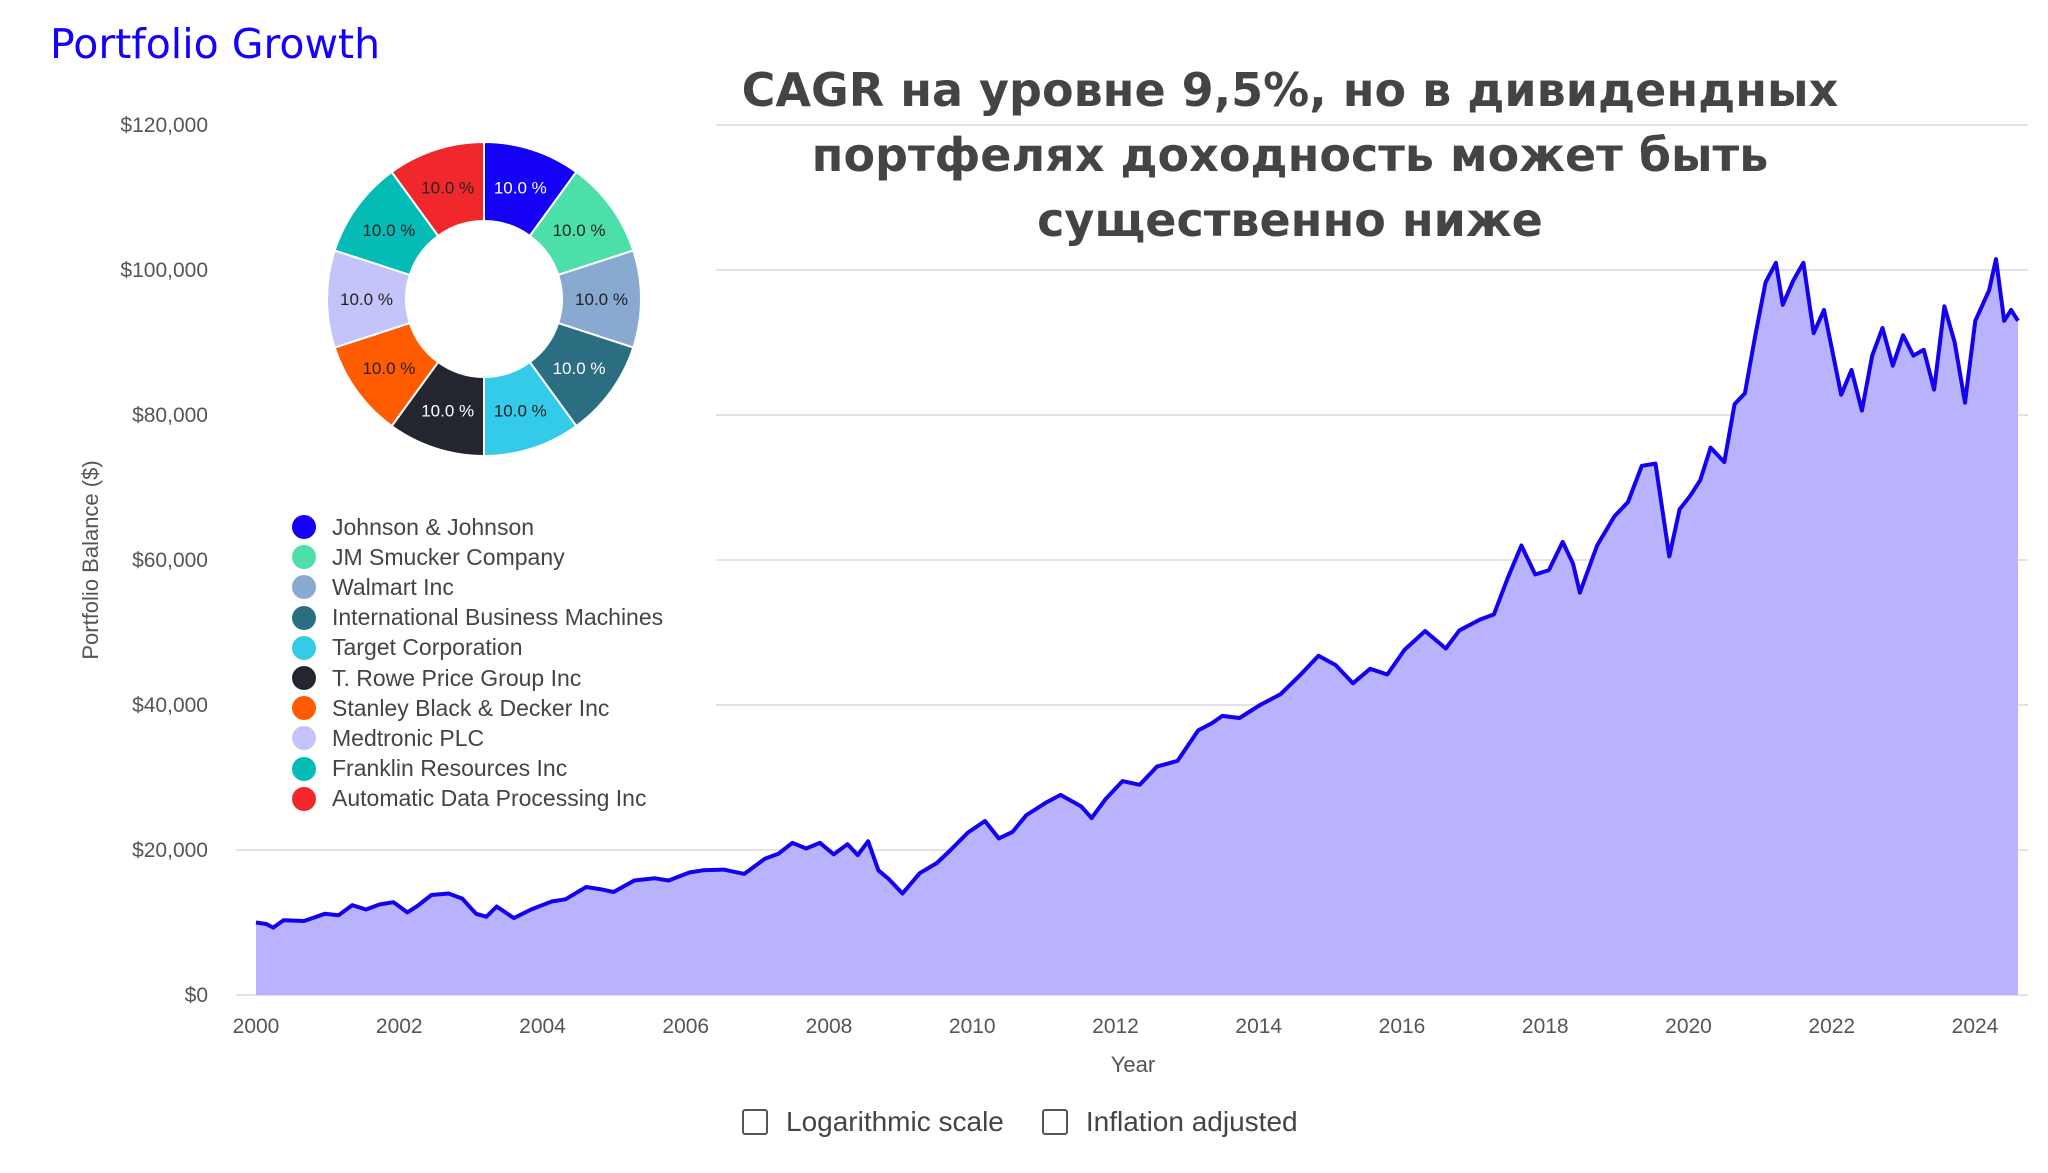 The width and height of the screenshot is (2048, 1173). I want to click on x-tick-label: 2006, so click(685, 1026).